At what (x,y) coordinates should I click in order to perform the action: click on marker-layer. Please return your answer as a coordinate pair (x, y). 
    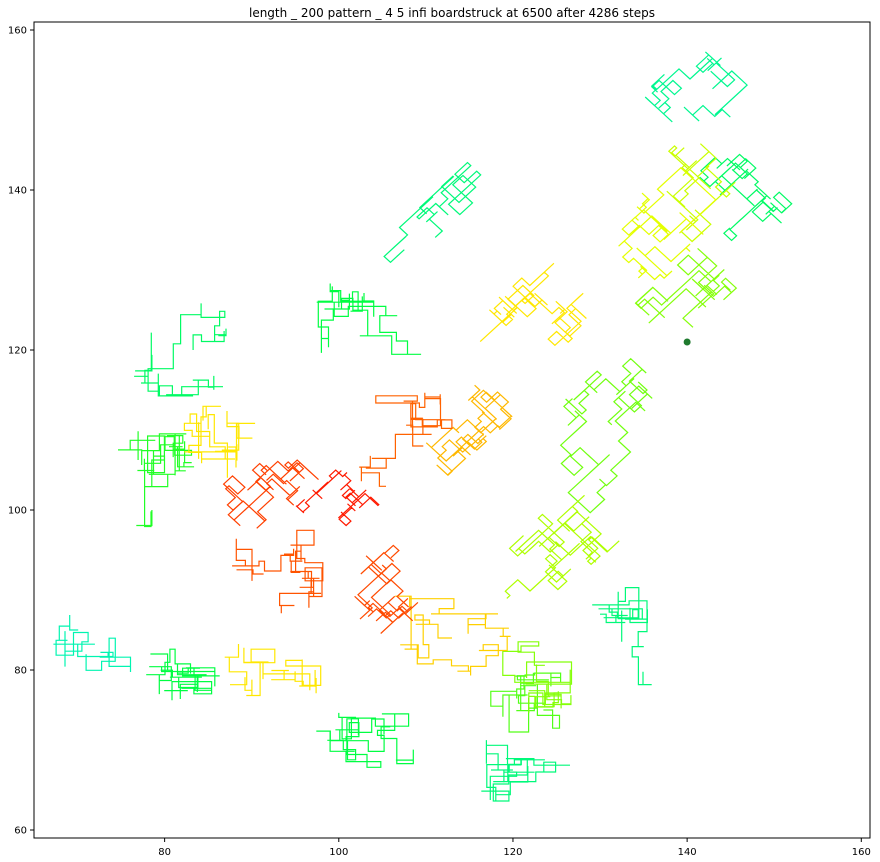
    Looking at the image, I should click on (687, 342).